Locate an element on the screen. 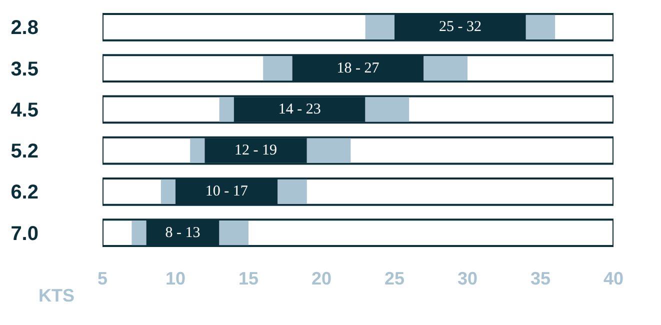  y-tick-label: 5.2 is located at coordinates (24, 151).